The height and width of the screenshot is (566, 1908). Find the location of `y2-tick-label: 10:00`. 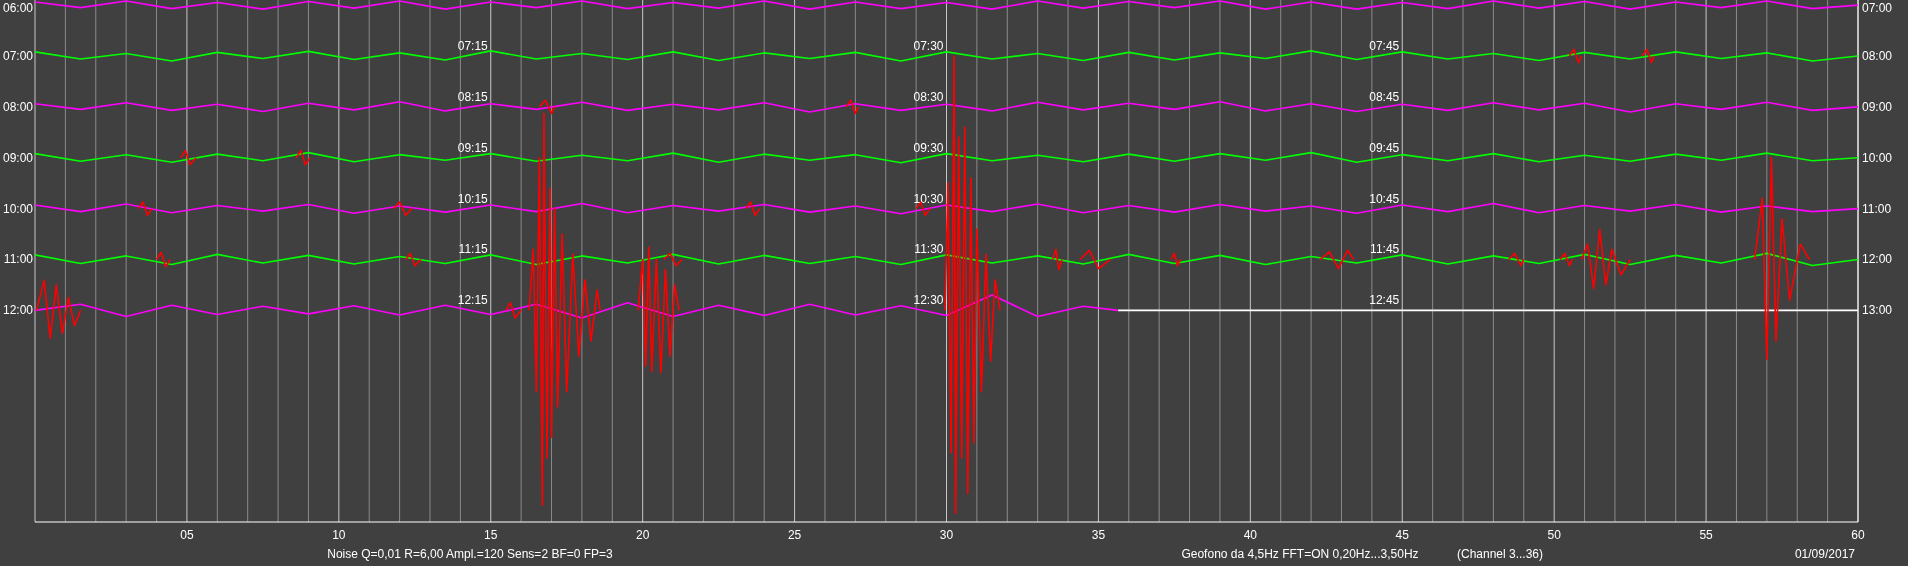

y2-tick-label: 10:00 is located at coordinates (1877, 157).